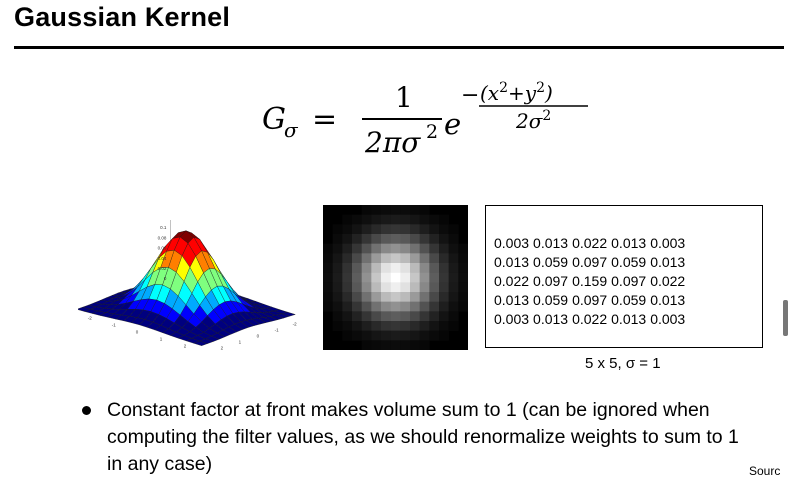 This screenshot has width=790, height=485. I want to click on bullet-dot-icon, so click(86, 410).